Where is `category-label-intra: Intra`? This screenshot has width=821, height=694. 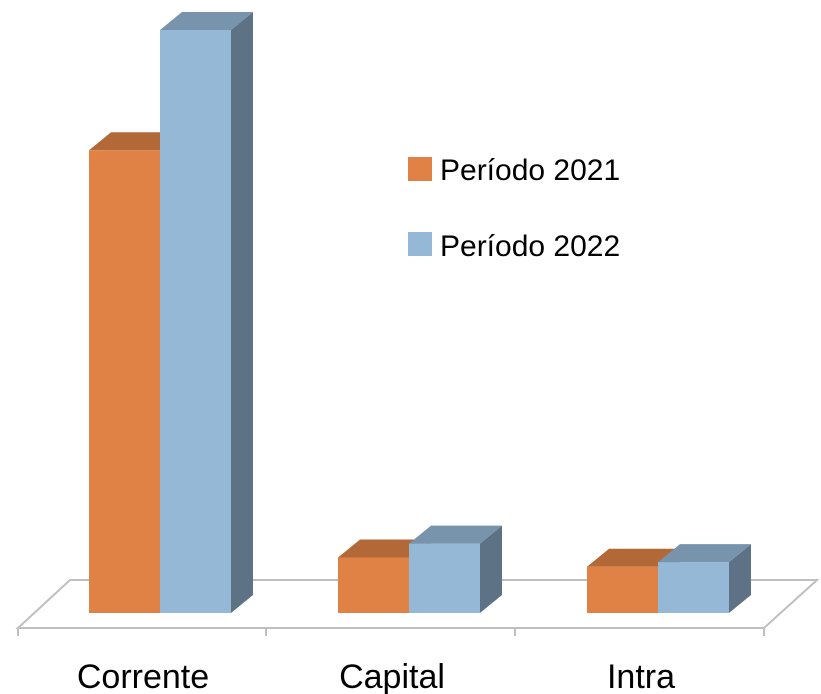 category-label-intra: Intra is located at coordinates (641, 676).